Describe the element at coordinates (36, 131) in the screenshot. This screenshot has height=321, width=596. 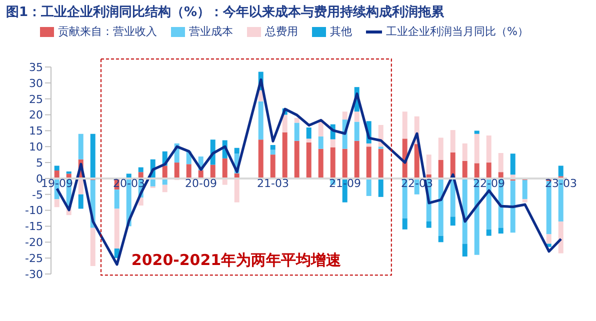
I see `y-tick-label: 15` at that location.